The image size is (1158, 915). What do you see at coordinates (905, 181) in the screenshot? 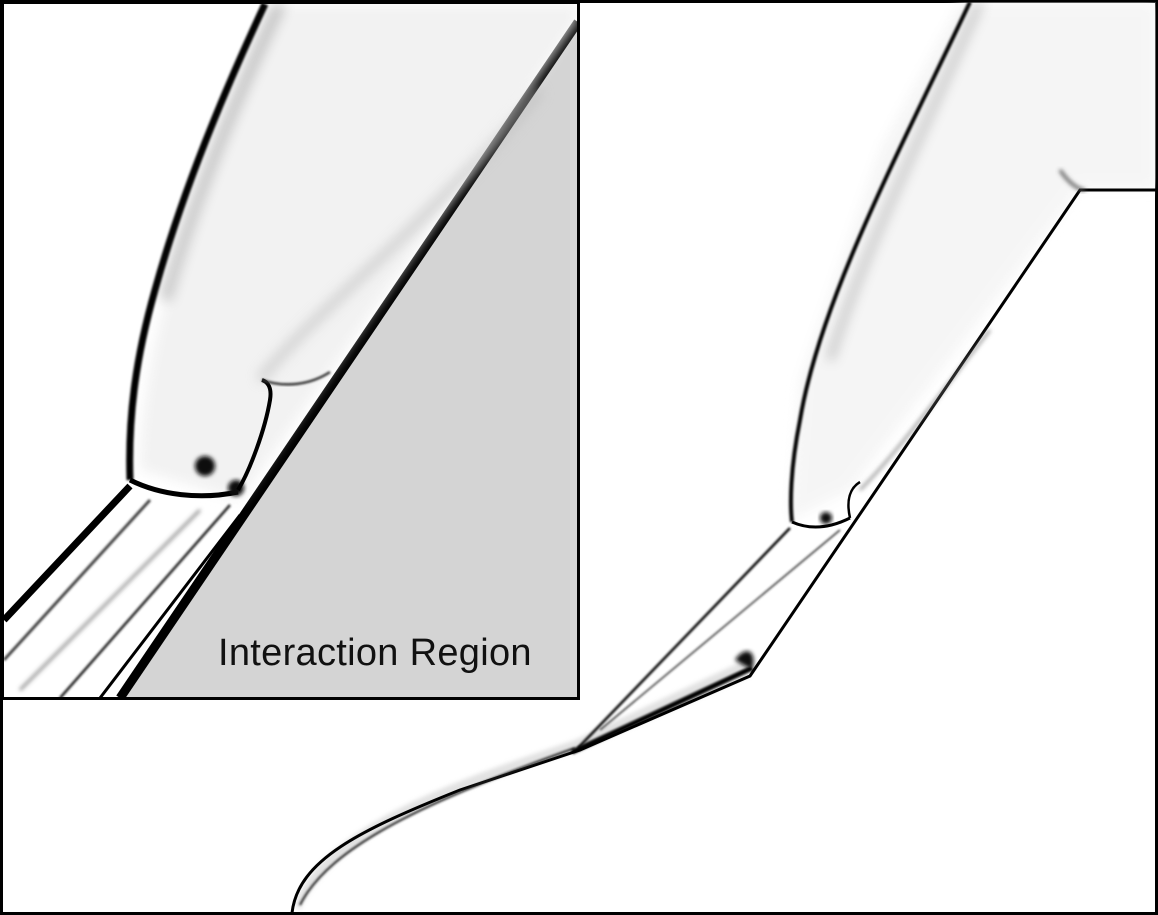
I see `bow-shock-halo` at bounding box center [905, 181].